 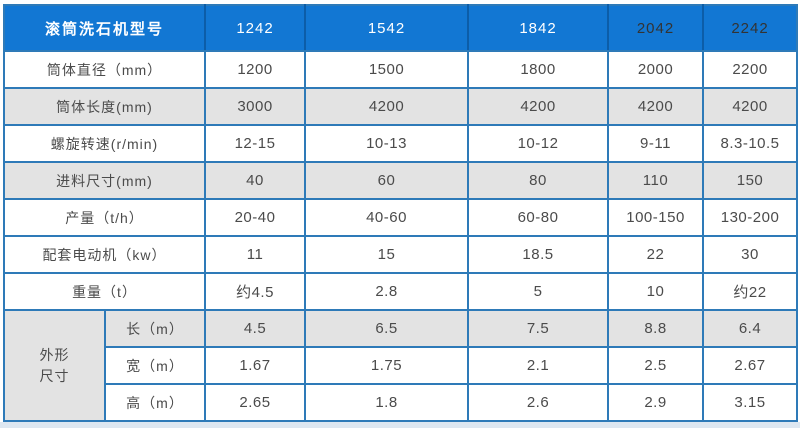 What do you see at coordinates (750, 180) in the screenshot?
I see `data-cell: 150` at bounding box center [750, 180].